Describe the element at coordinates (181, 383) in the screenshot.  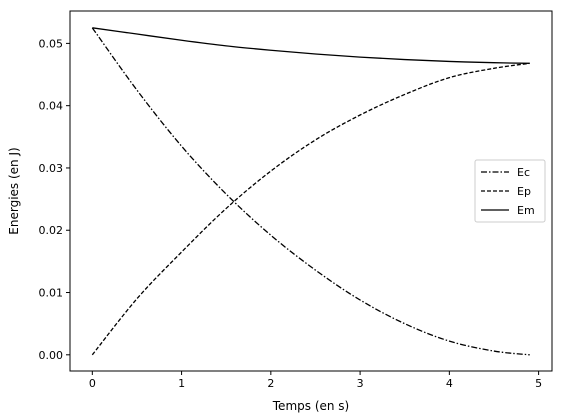
I see `x-tick-label: 1` at that location.